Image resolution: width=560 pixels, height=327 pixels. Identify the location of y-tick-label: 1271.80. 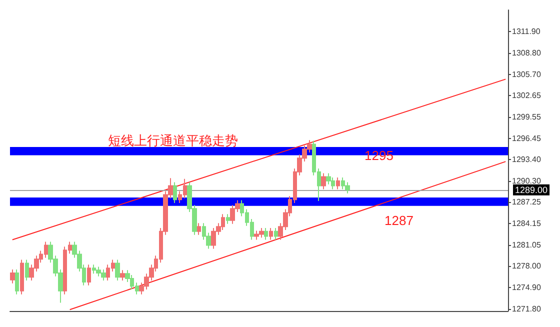
(527, 309).